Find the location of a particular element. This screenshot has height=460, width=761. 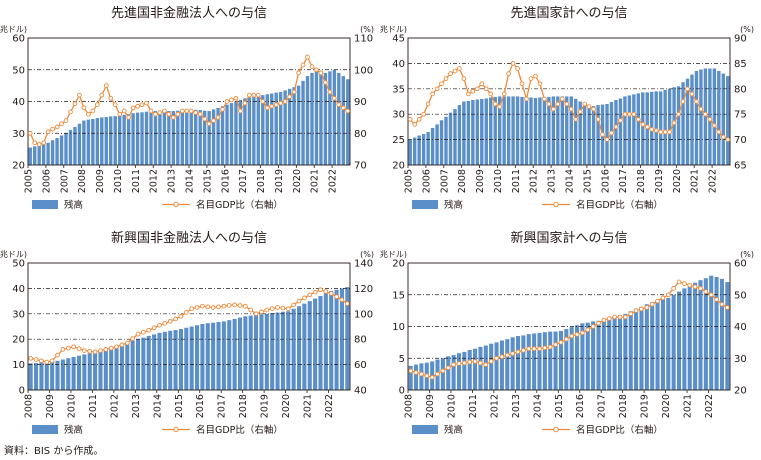

legend-bar-swatch is located at coordinates (45, 204).